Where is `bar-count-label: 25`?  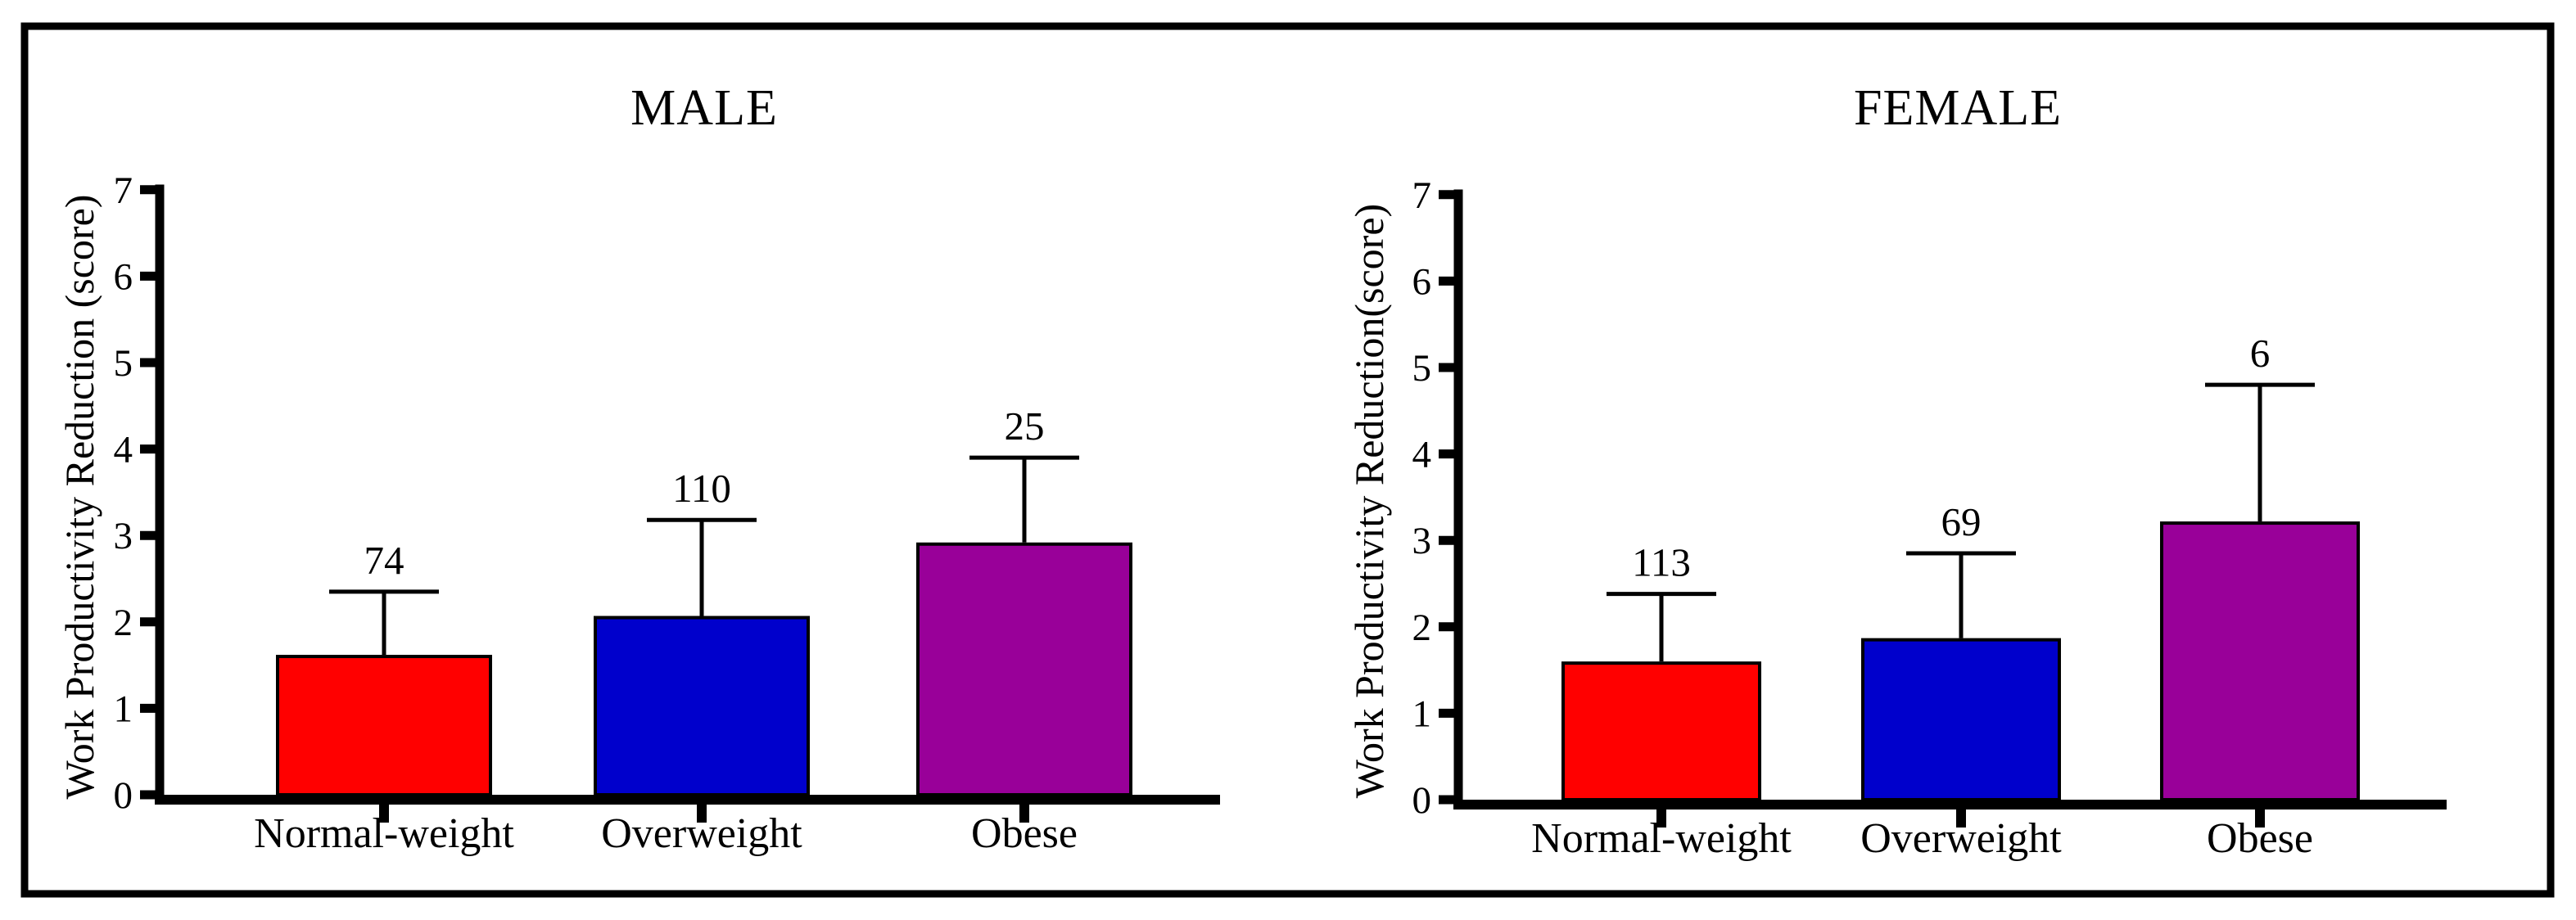 bar-count-label: 25 is located at coordinates (1025, 427).